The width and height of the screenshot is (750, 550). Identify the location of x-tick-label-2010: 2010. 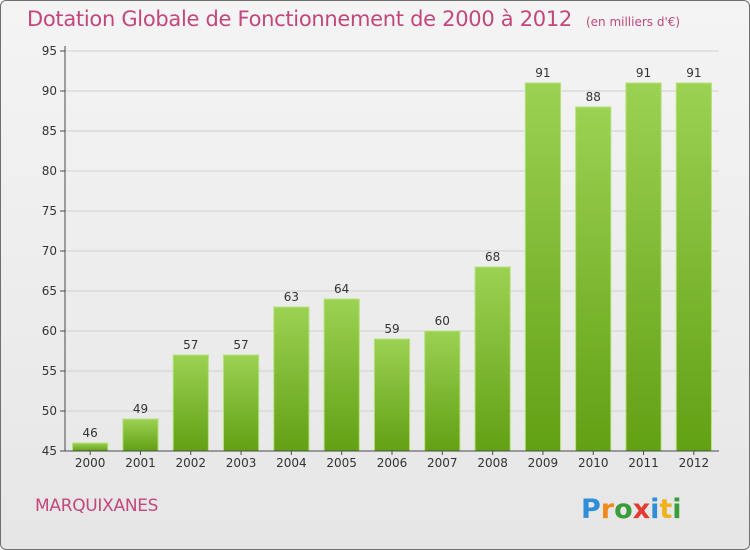
(593, 463).